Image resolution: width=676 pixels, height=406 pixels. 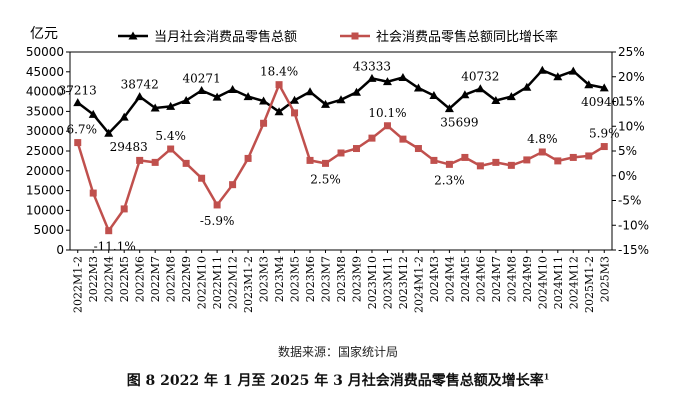 I want to click on x-tick-label: 2022M7, so click(x=155, y=279).